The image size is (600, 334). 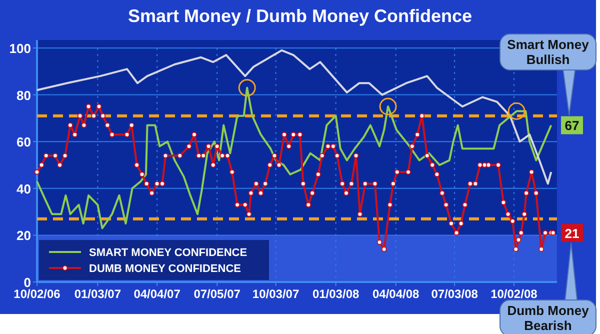 I want to click on y-tick-label: 60, so click(x=23, y=142).